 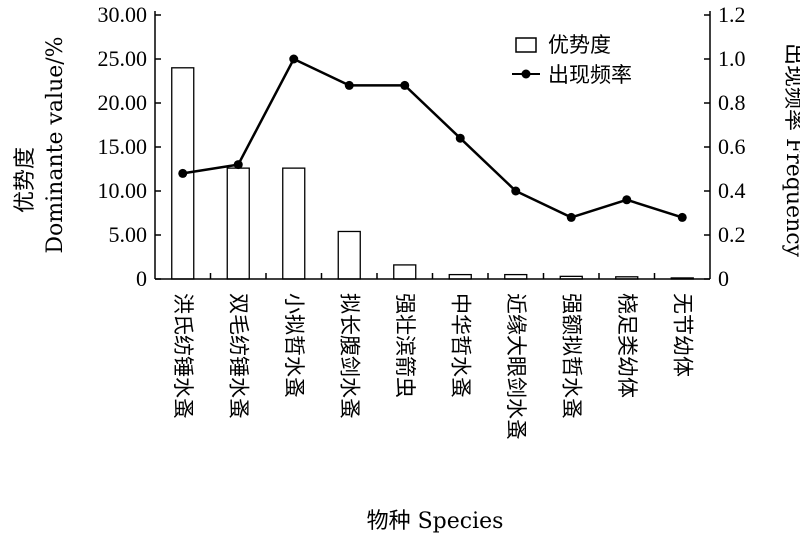 I want to click on category-label: 双毛纺锤水蚤, so click(x=238, y=356).